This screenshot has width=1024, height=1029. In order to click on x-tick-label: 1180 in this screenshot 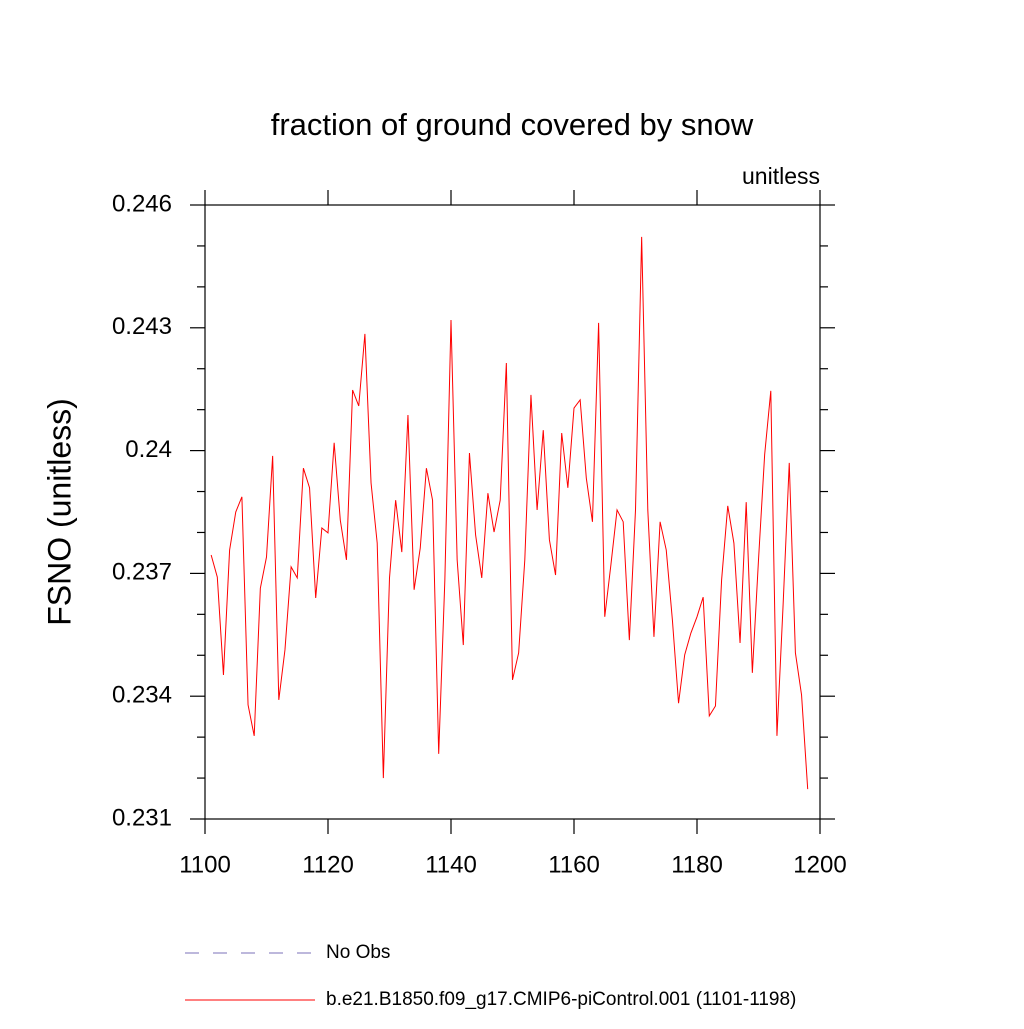, I will do `click(697, 864)`.